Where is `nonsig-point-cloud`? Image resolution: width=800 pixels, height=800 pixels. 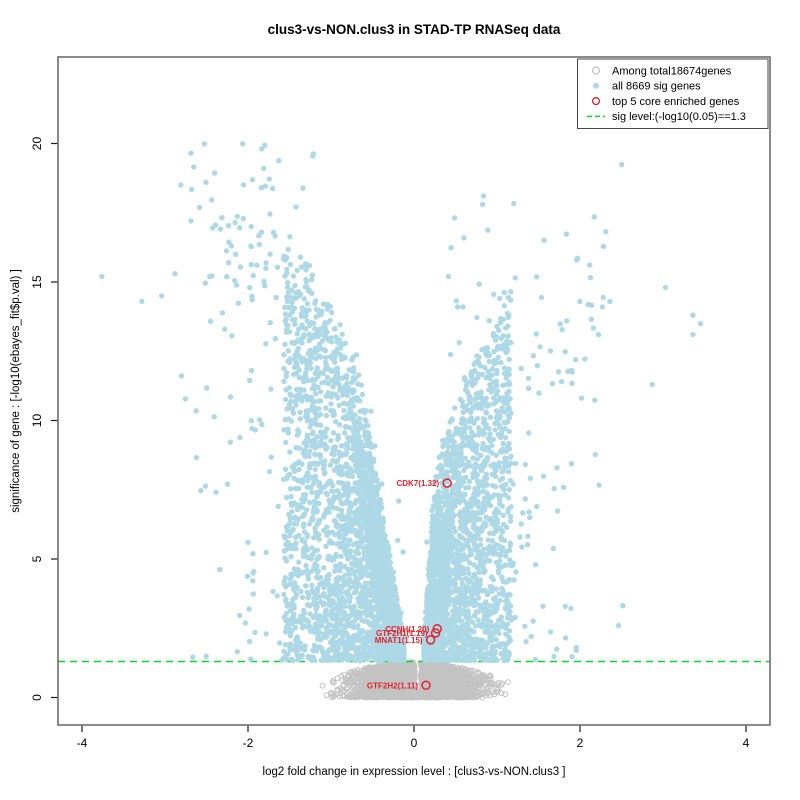 nonsig-point-cloud is located at coordinates (415, 680).